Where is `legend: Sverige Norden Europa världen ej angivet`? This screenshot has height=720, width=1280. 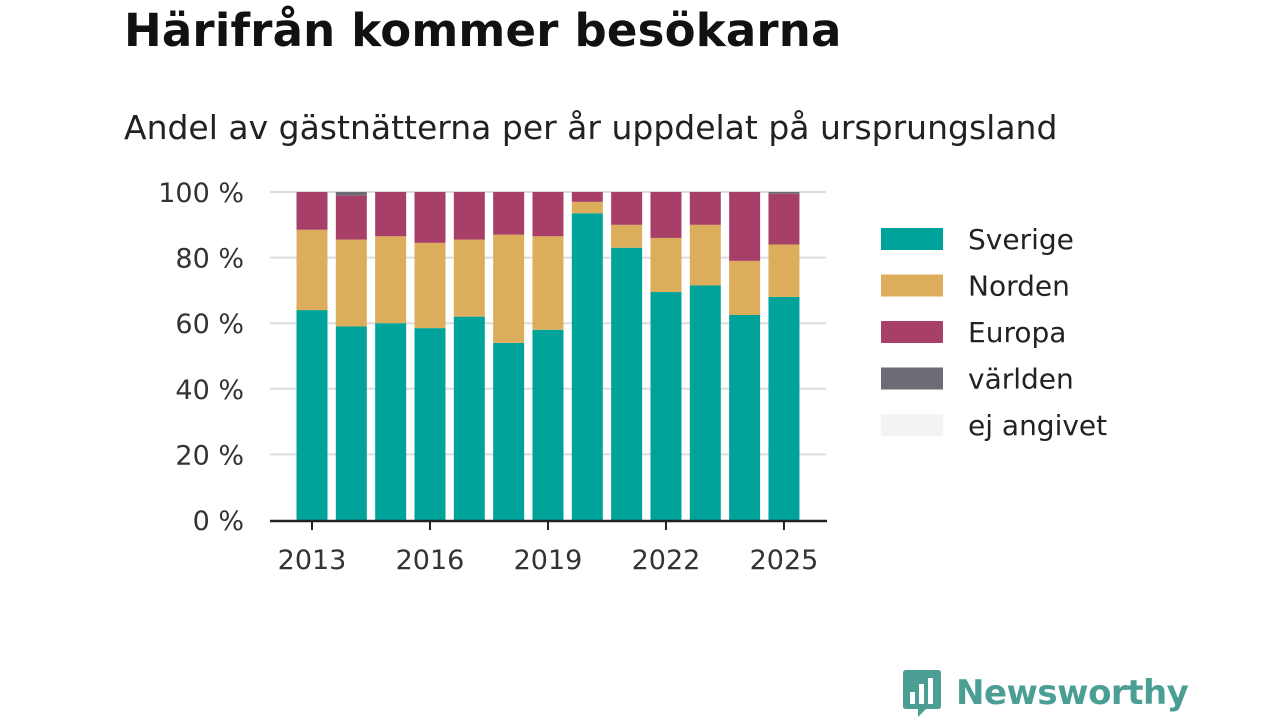
legend: Sverige Norden Europa världen ej angivet is located at coordinates (994, 332).